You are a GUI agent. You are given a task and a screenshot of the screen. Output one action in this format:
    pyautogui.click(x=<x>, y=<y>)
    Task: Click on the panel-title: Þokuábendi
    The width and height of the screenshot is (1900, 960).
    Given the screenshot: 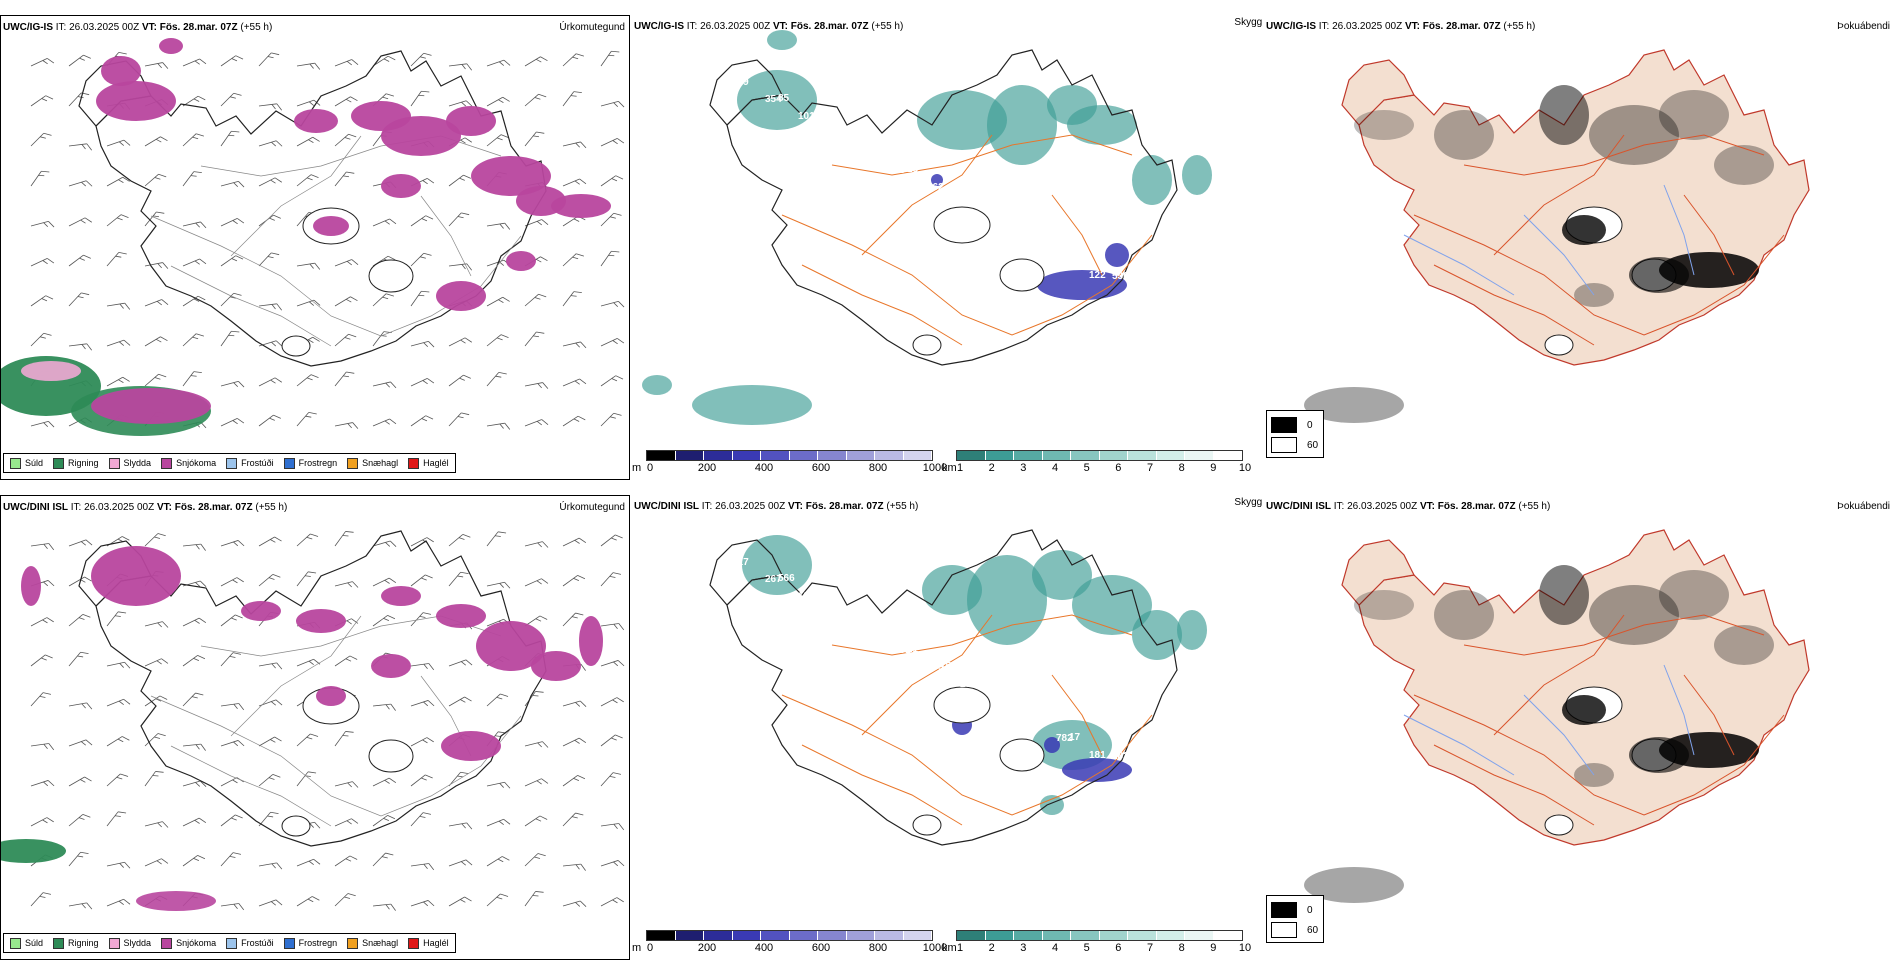 What is the action you would take?
    pyautogui.click(x=1863, y=506)
    